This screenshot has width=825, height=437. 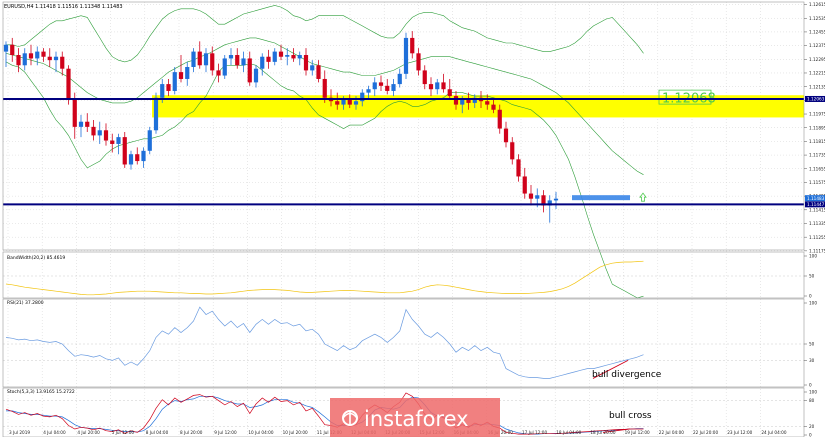 What do you see at coordinates (534, 432) in the screenshot?
I see `time-tick-label: 17 Jul 12:00` at bounding box center [534, 432].